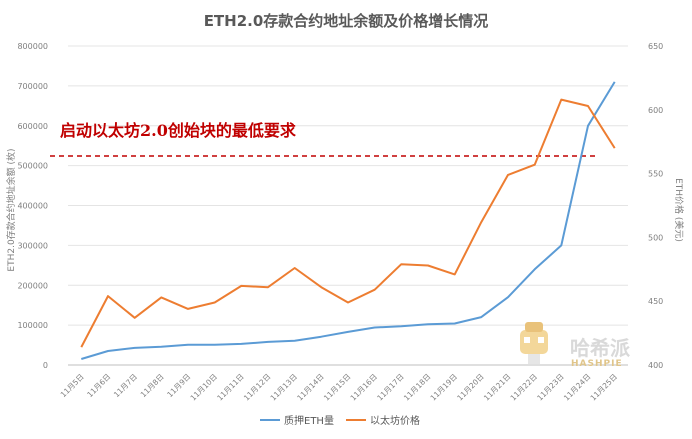 This screenshot has height=439, width=692. What do you see at coordinates (204, 387) in the screenshot?
I see `x-tick-label: 11月10日` at bounding box center [204, 387].